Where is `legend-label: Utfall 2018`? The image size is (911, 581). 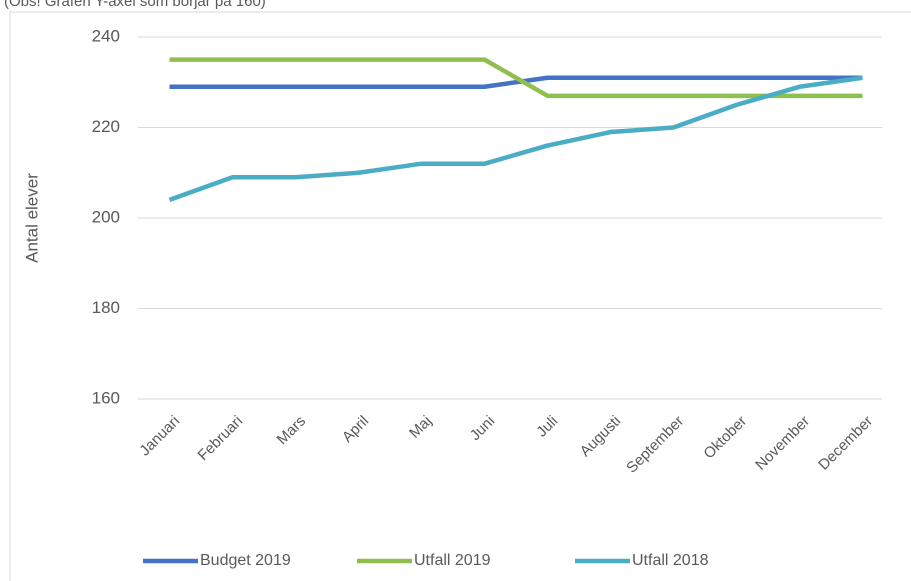 legend-label: Utfall 2018 is located at coordinates (670, 560).